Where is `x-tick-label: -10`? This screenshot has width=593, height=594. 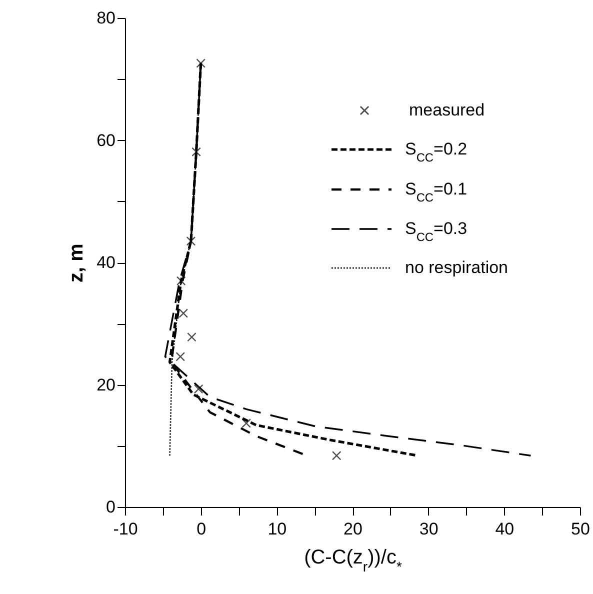
x-tick-label: -10 is located at coordinates (125, 529).